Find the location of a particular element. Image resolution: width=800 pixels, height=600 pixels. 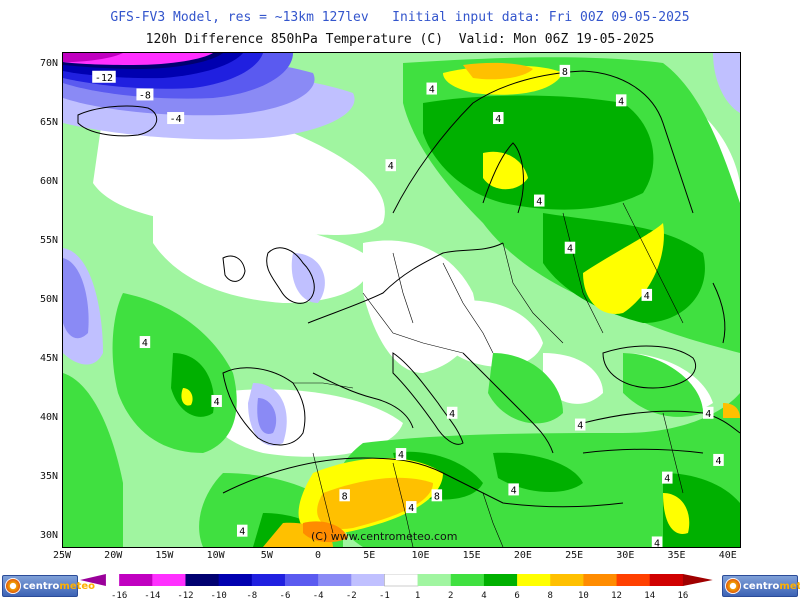

colorbar-label: 14 is located at coordinates (649, 595).